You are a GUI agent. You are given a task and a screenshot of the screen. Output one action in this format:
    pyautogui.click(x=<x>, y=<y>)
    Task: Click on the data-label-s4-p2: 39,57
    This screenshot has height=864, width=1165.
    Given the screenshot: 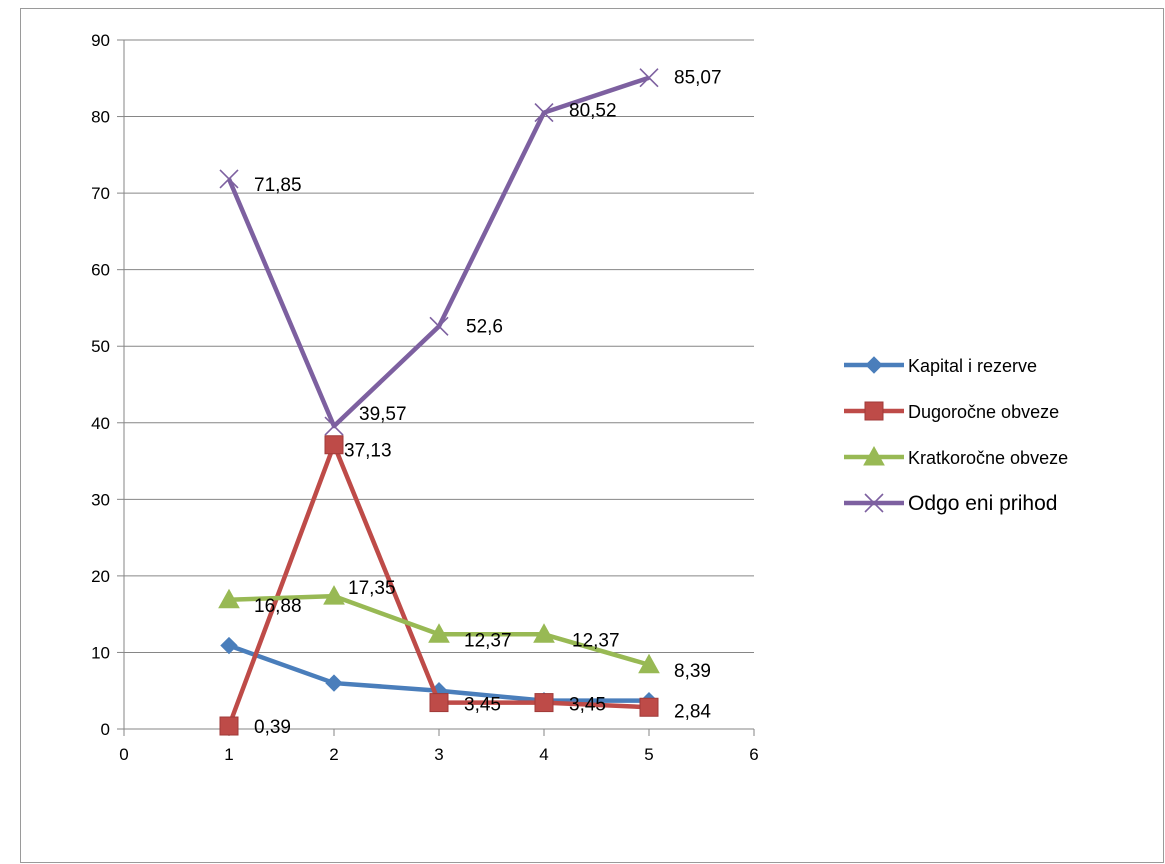 What is the action you would take?
    pyautogui.click(x=383, y=414)
    